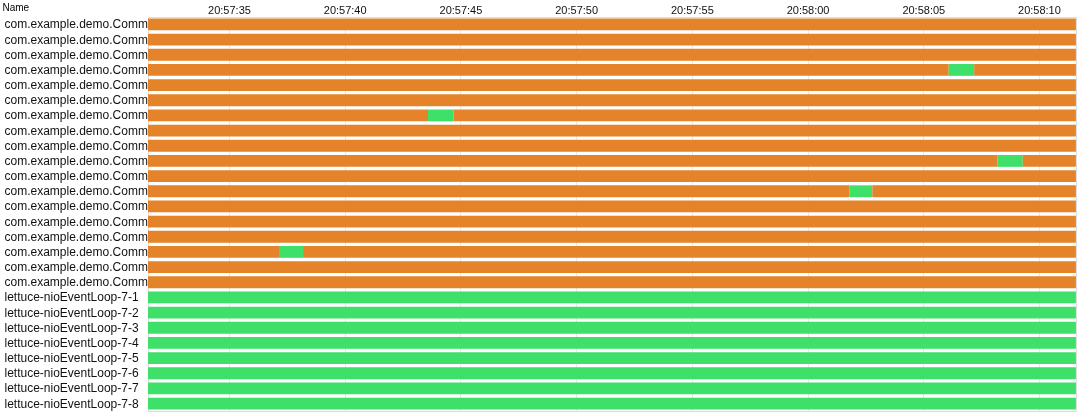  What do you see at coordinates (71, 297) in the screenshot?
I see `y-tick-label: lettuce-nioEventLoop-7-1` at bounding box center [71, 297].